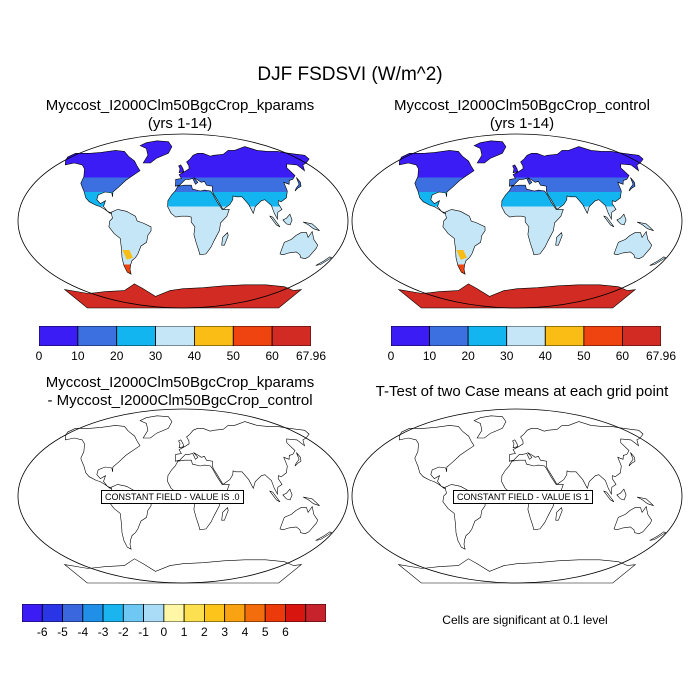 This screenshot has width=700, height=700. Describe the element at coordinates (198, 224) in the screenshot. I see `panel-1-coastlines` at that location.